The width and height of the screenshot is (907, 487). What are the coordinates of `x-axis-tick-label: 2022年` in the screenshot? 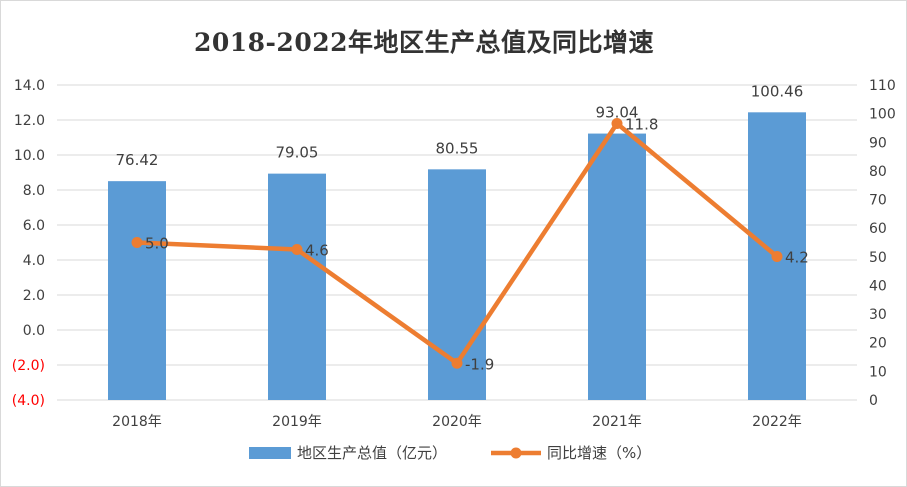 It's located at (777, 422).